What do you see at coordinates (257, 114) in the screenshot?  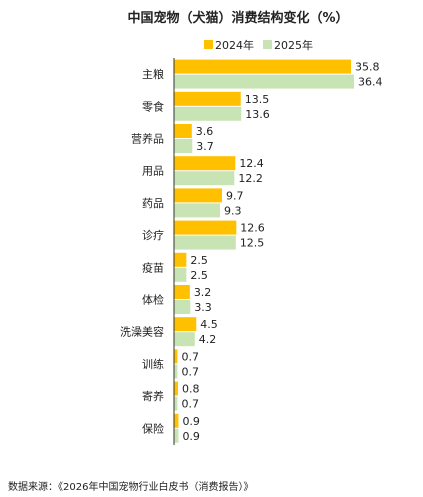 I see `value-label: 13.6` at bounding box center [257, 114].